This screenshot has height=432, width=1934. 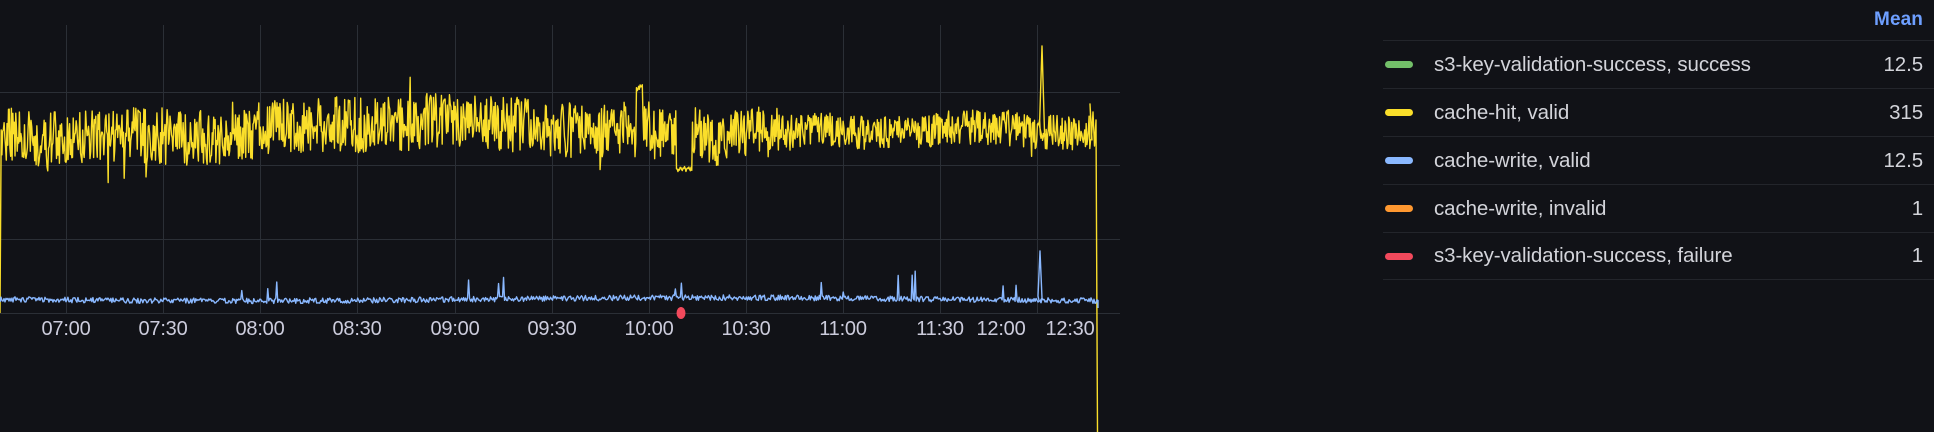 What do you see at coordinates (843, 329) in the screenshot?
I see `x-tick-label: 11:00` at bounding box center [843, 329].